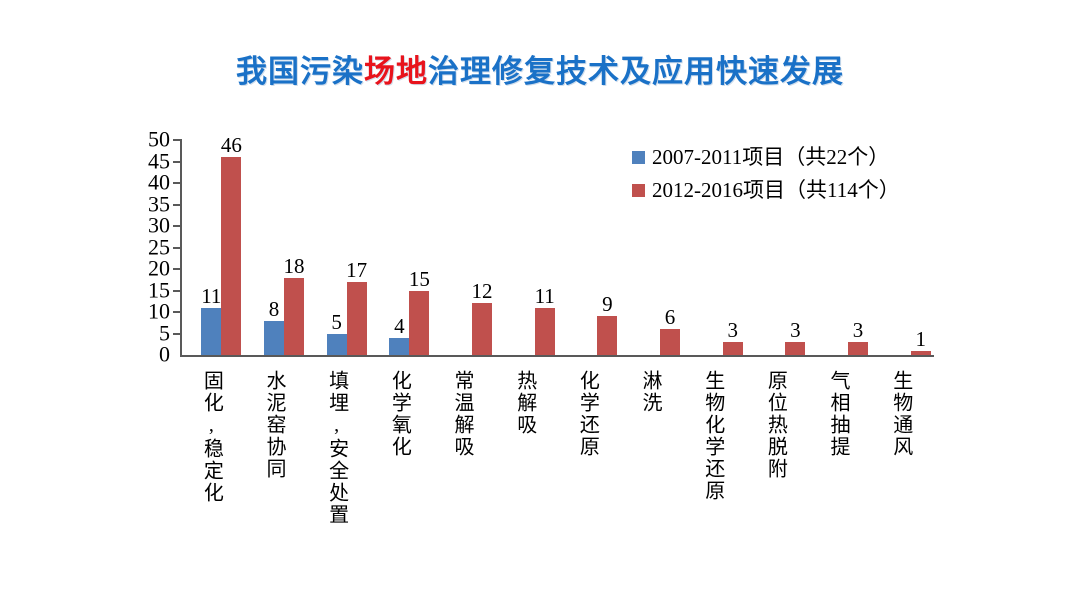 This screenshot has height=607, width=1080. Describe the element at coordinates (462, 462) in the screenshot. I see `category-label: 常温解吸` at that location.